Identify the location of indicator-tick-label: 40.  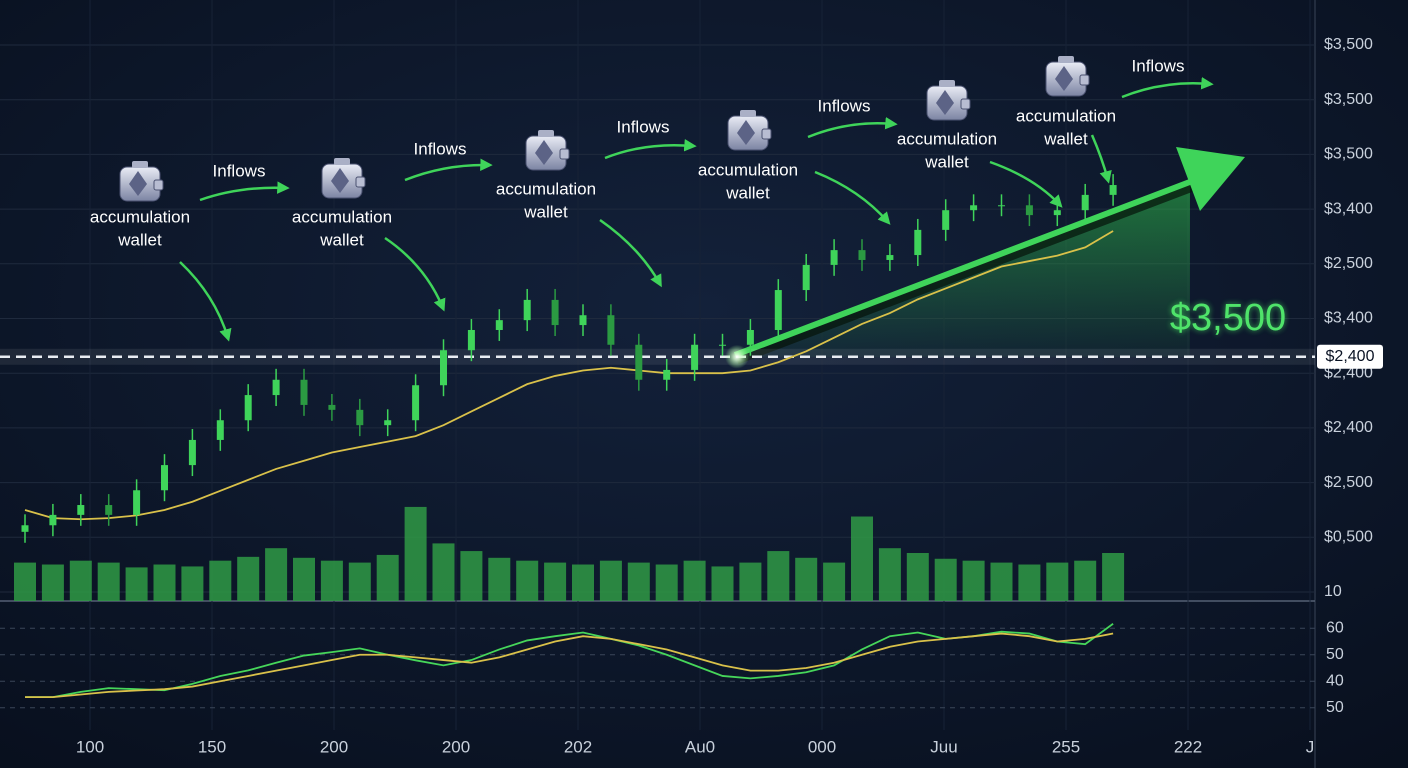
(1335, 680).